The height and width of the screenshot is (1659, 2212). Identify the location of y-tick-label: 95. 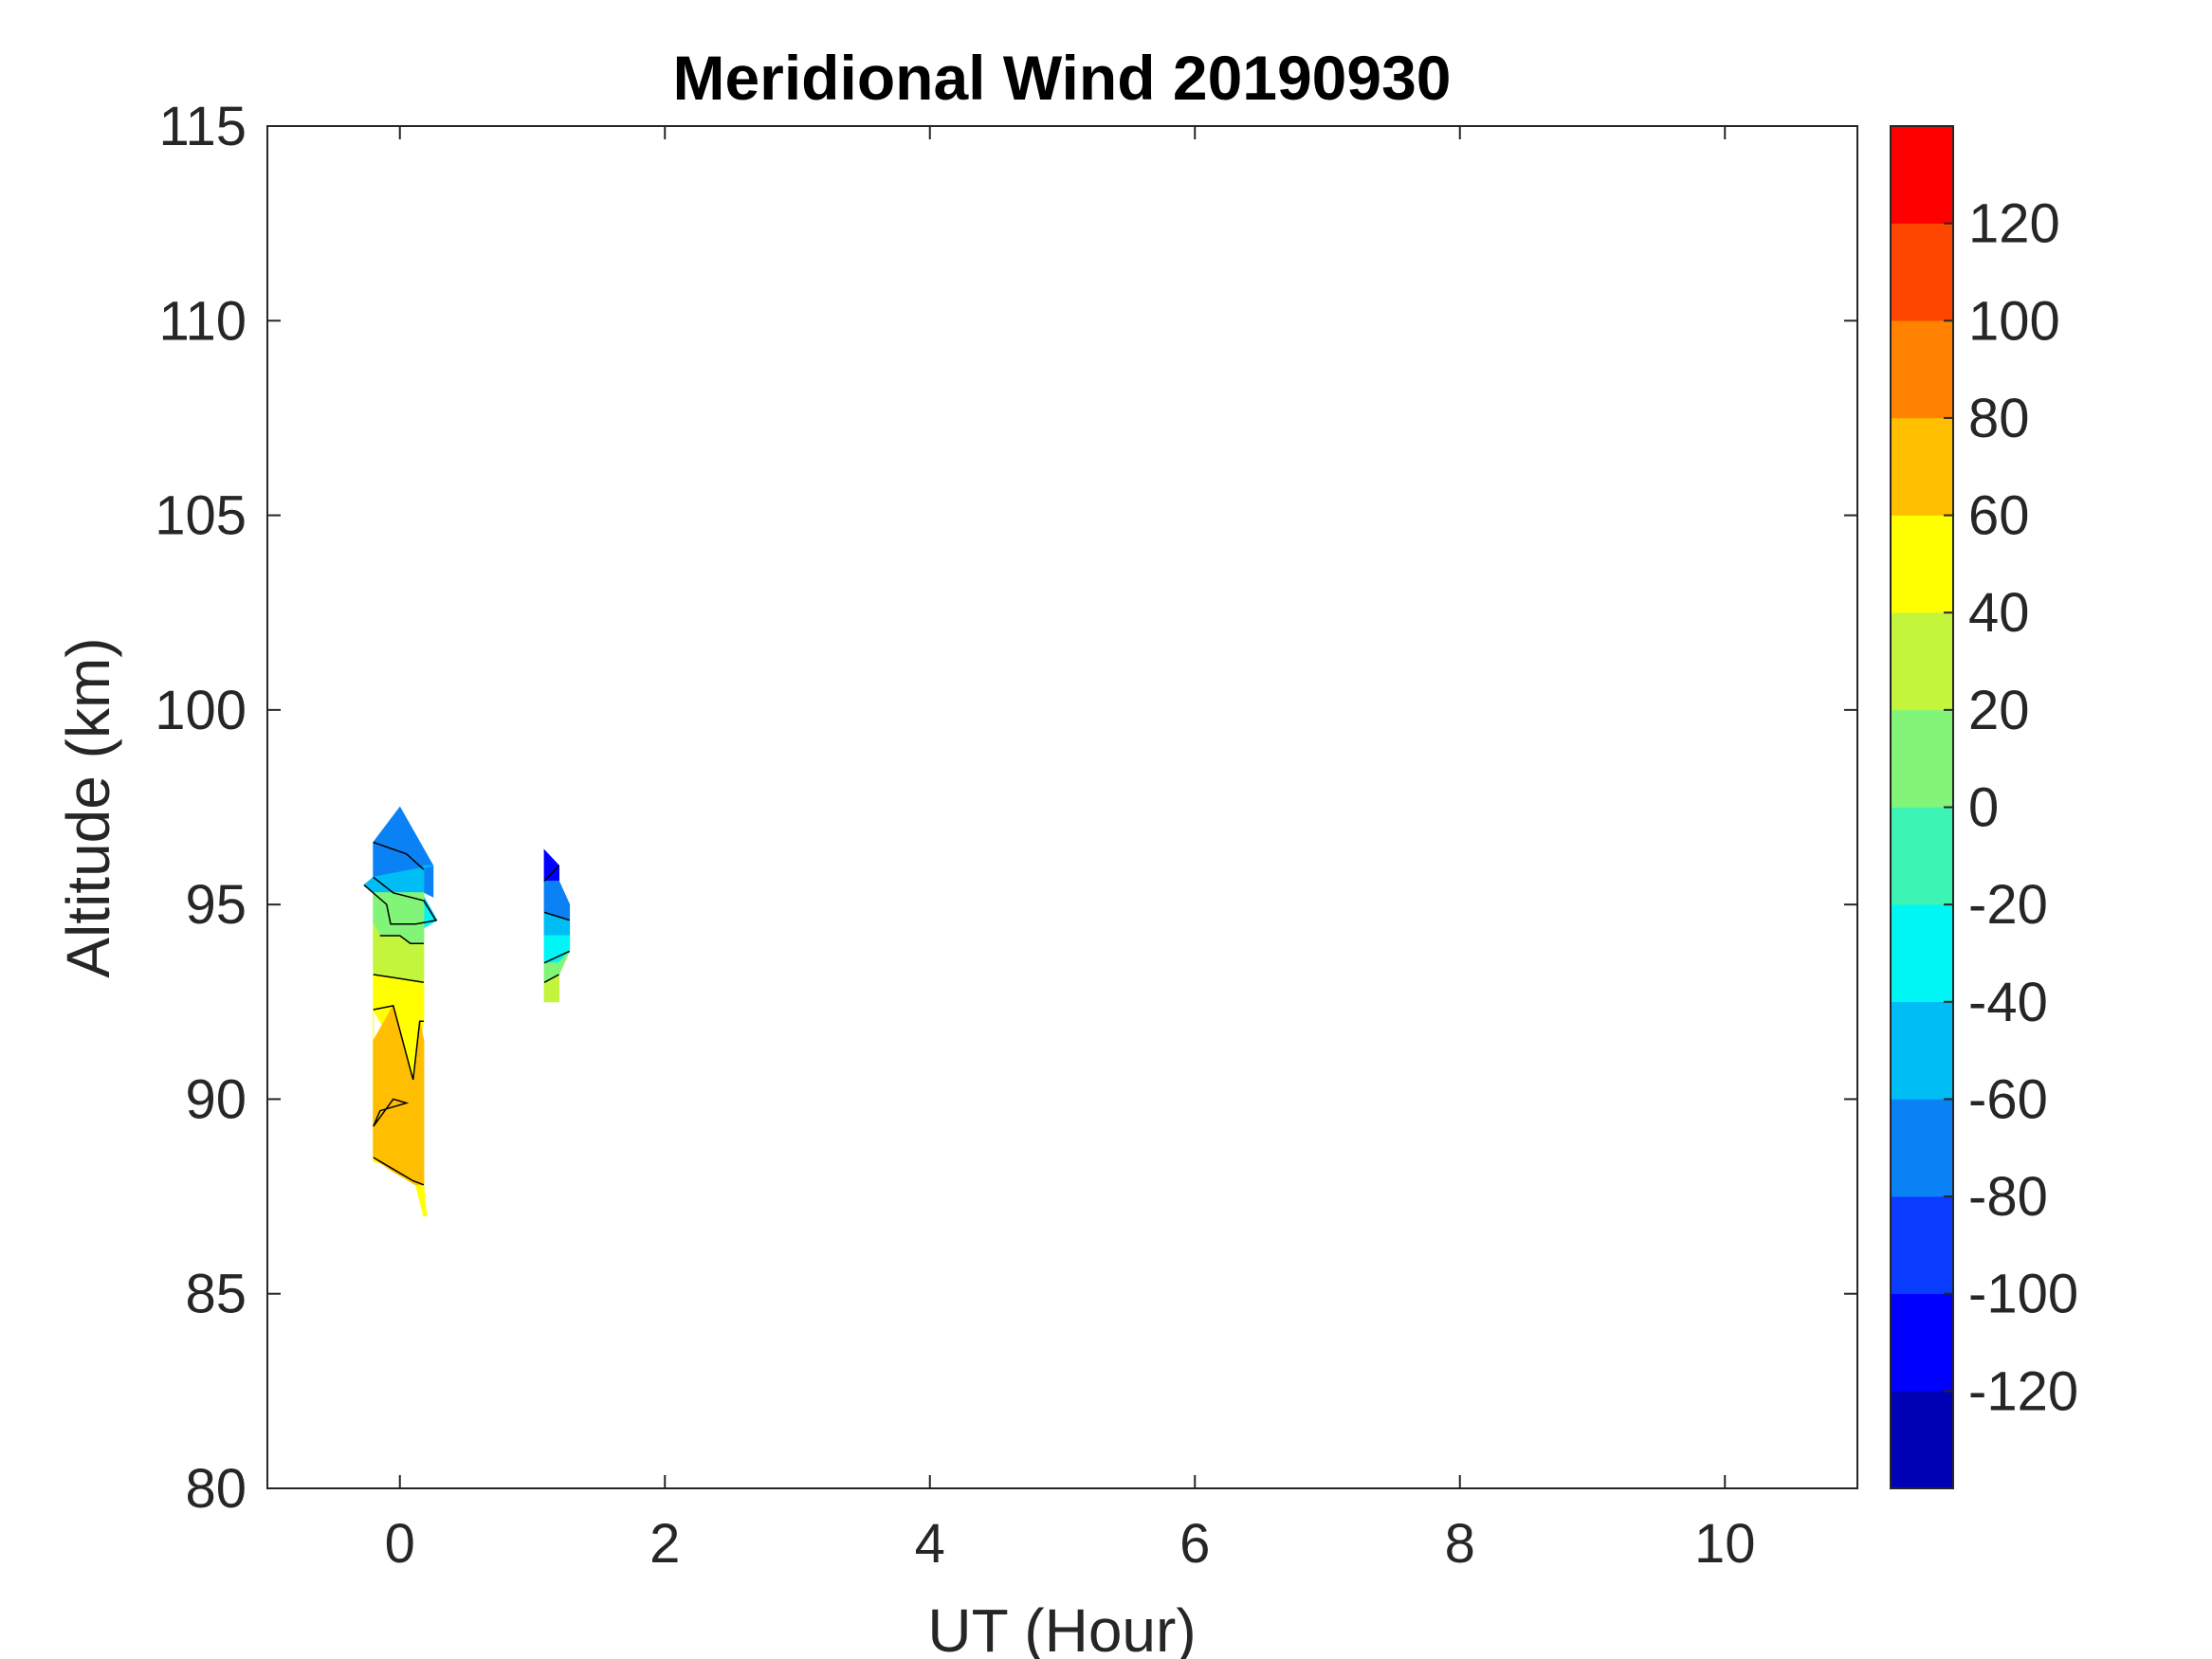
(216, 905).